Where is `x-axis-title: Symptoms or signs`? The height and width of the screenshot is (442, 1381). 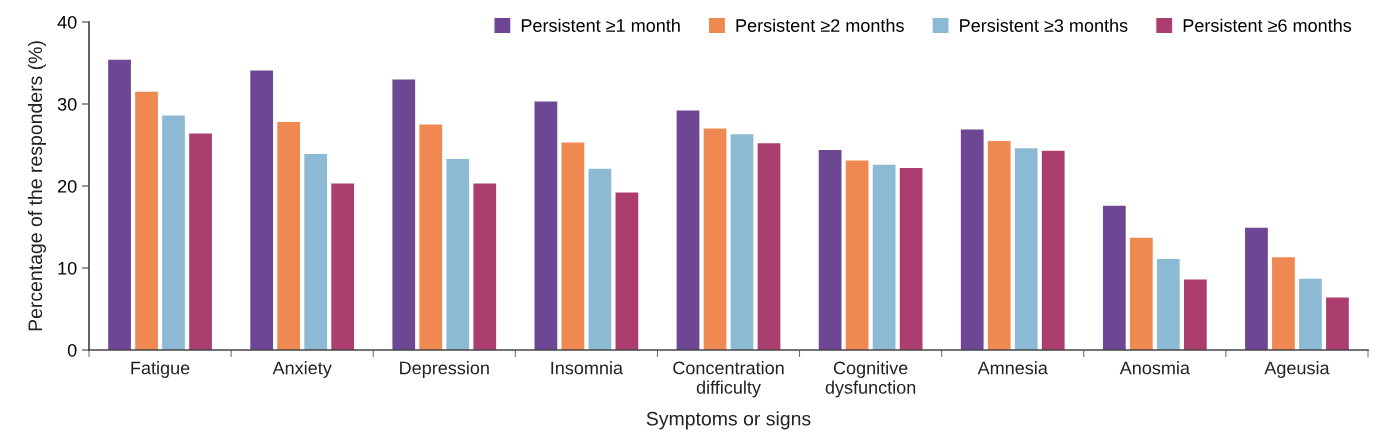 x-axis-title: Symptoms or signs is located at coordinates (728, 420).